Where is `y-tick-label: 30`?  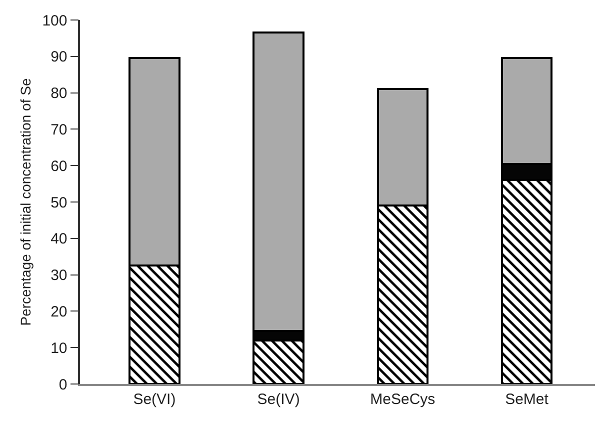 y-tick-label: 30 is located at coordinates (59, 275).